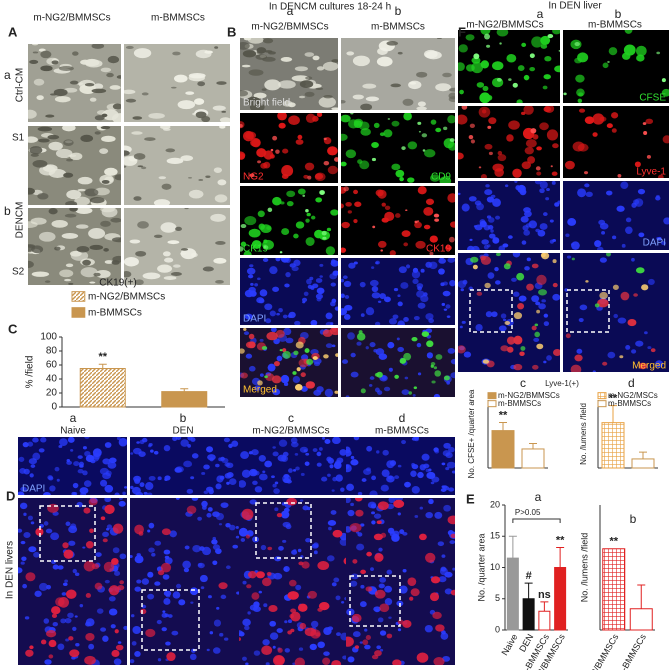  Describe the element at coordinates (398, 27) in the screenshot. I see `column-label: m-BMMSCs` at that location.